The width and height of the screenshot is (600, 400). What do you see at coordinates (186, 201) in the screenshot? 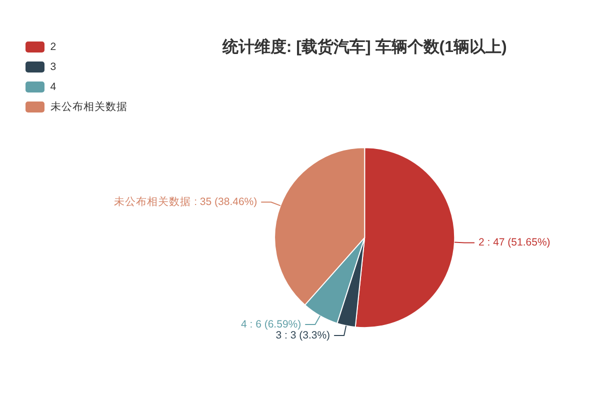
I see `data-label: 未公布相关数据 : 35 (38.46%)` at bounding box center [186, 201].